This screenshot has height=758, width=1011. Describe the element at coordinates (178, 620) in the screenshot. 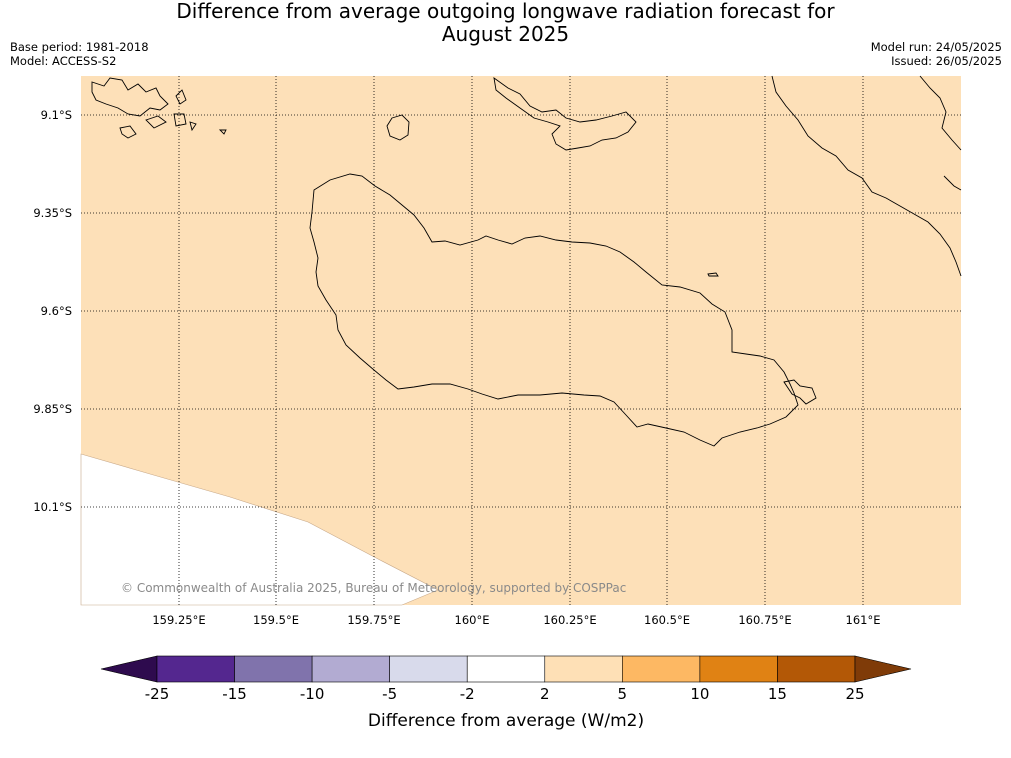

I see `lon-label: 159.25°E` at that location.